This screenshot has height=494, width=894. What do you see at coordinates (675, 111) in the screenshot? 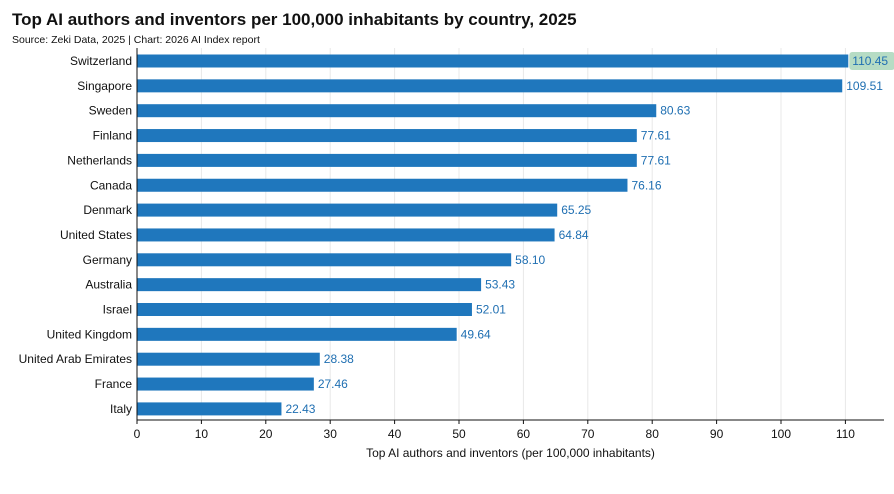
I see `value-label: 80.63` at bounding box center [675, 111].